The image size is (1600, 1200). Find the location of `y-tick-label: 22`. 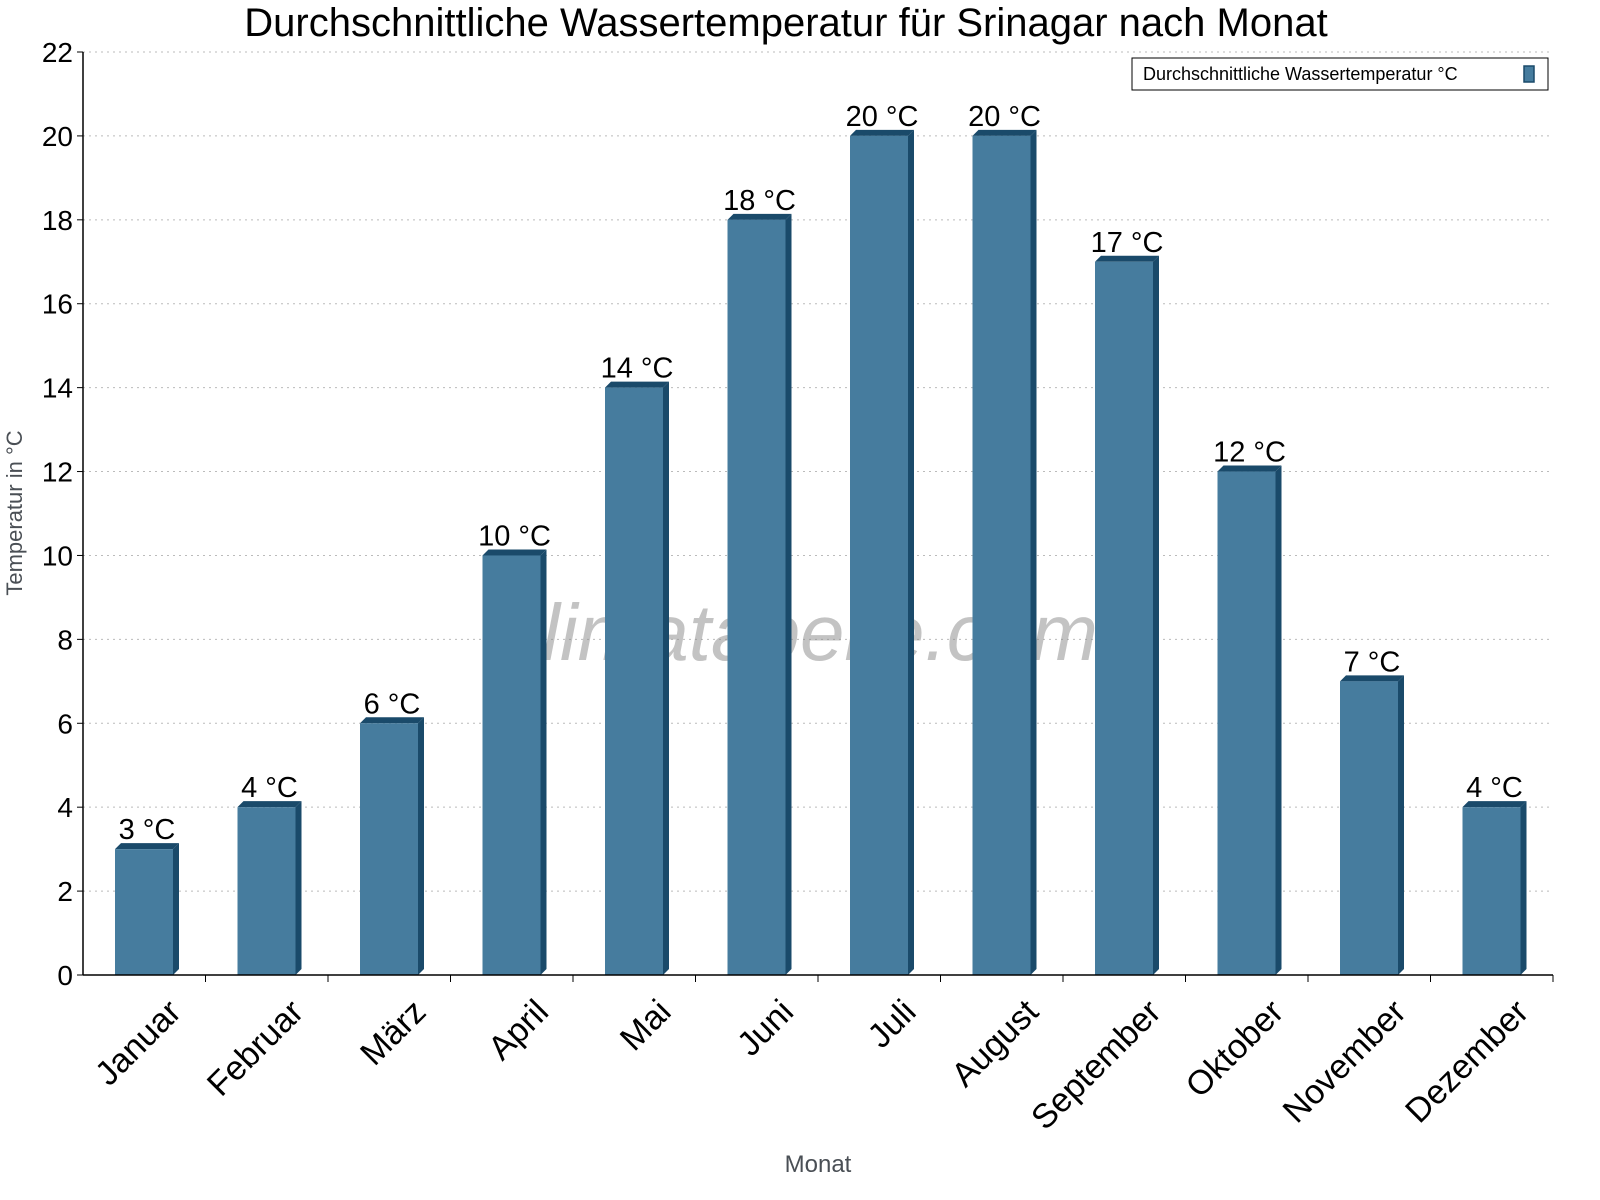

y-tick-label: 22 is located at coordinates (57, 52).